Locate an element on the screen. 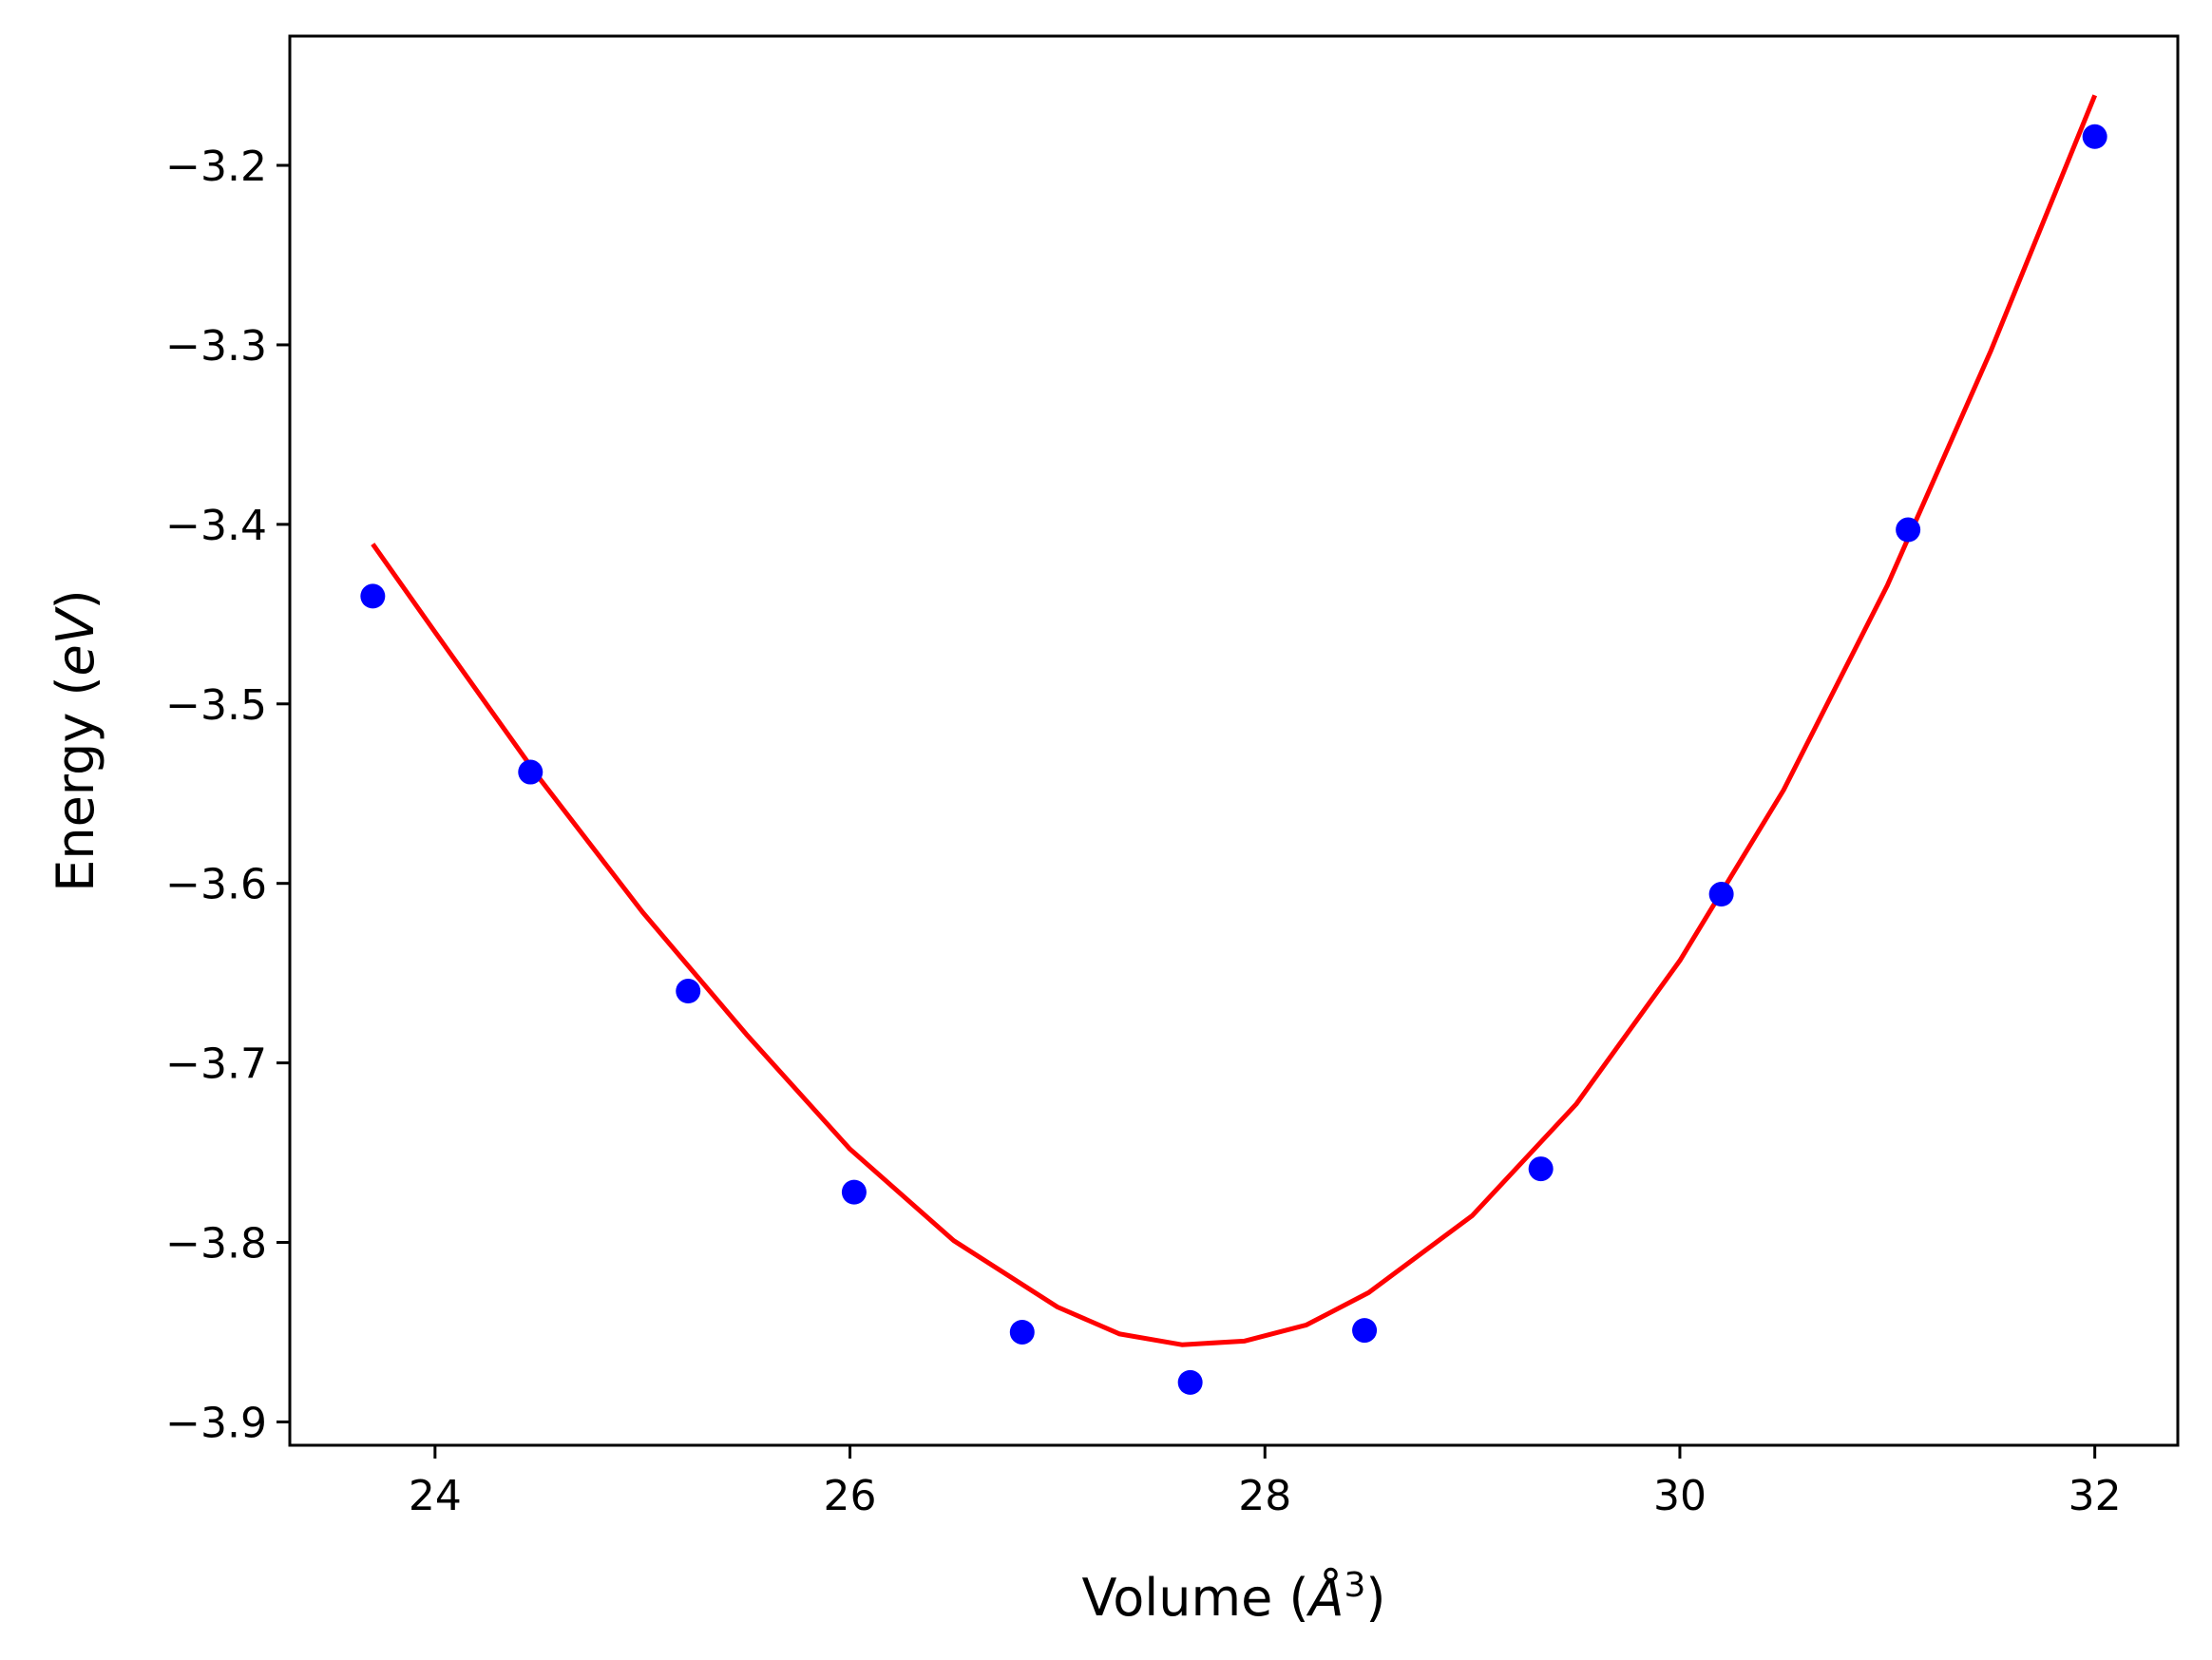 The width and height of the screenshot is (2212, 1660). y-axis-label: Energy (eV) is located at coordinates (75, 740).